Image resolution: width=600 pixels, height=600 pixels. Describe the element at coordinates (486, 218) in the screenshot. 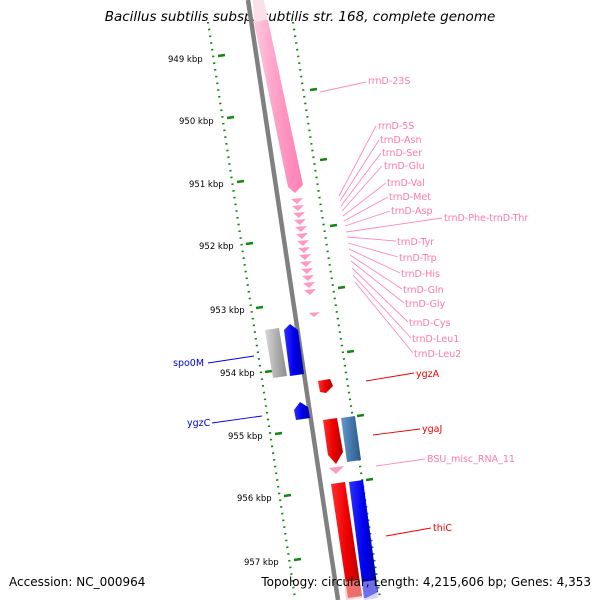

I see `label-trnD-Phe-trnD-Thr: trnD-Phe-trnD-Thr` at that location.